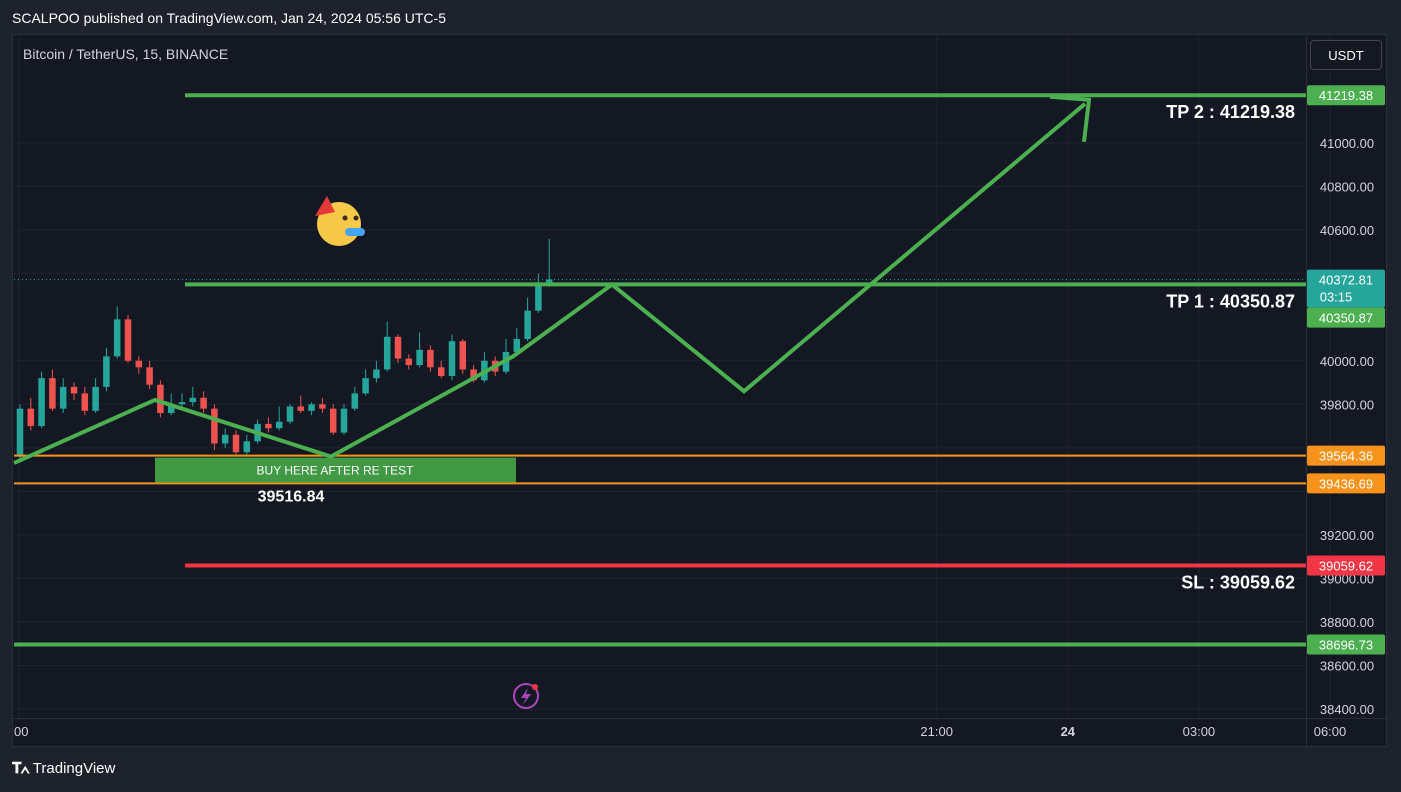 Image resolution: width=1401 pixels, height=792 pixels. Describe the element at coordinates (936, 731) in the screenshot. I see `time-tick-label: 21:00` at that location.